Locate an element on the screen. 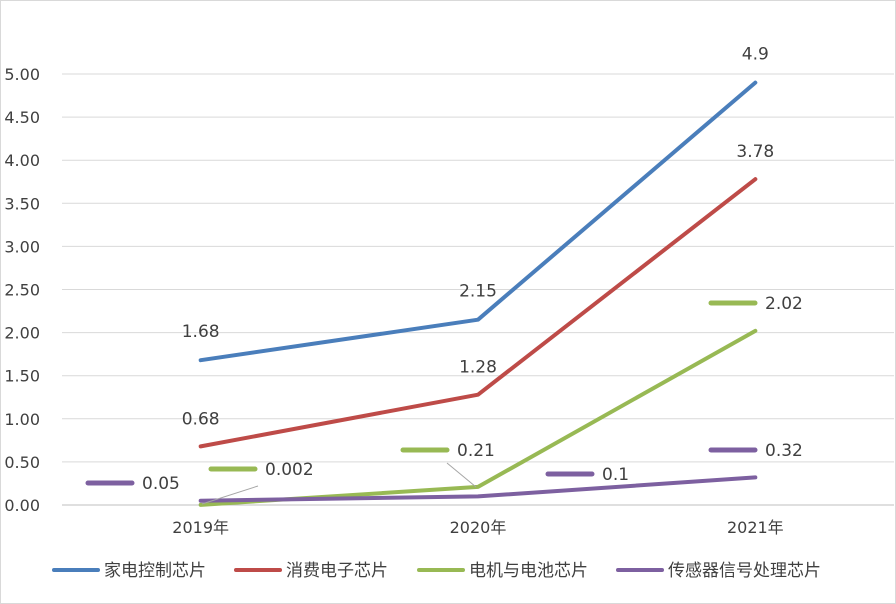  y-tick-label: 0.50 is located at coordinates (22, 462).